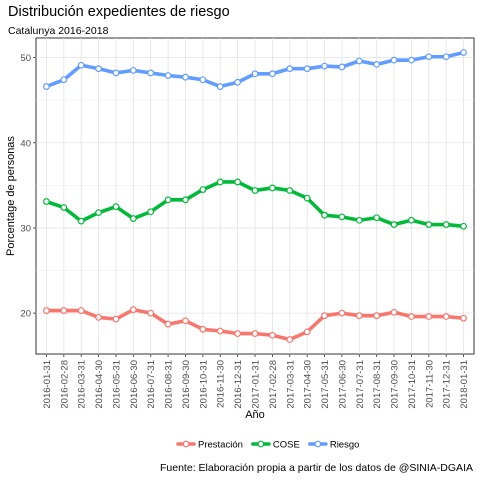 The width and height of the screenshot is (480, 480). What do you see at coordinates (203, 384) in the screenshot?
I see `x-tick-label: 2016-10-31` at bounding box center [203, 384].